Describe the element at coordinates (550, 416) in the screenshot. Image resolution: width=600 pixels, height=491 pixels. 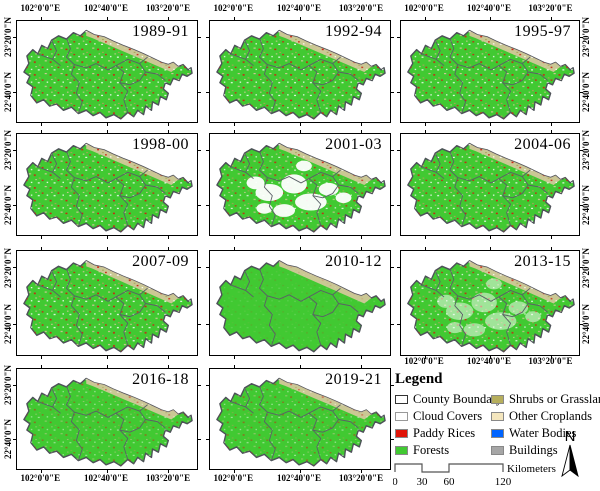
I see `legend-label: Other Croplands` at that location.